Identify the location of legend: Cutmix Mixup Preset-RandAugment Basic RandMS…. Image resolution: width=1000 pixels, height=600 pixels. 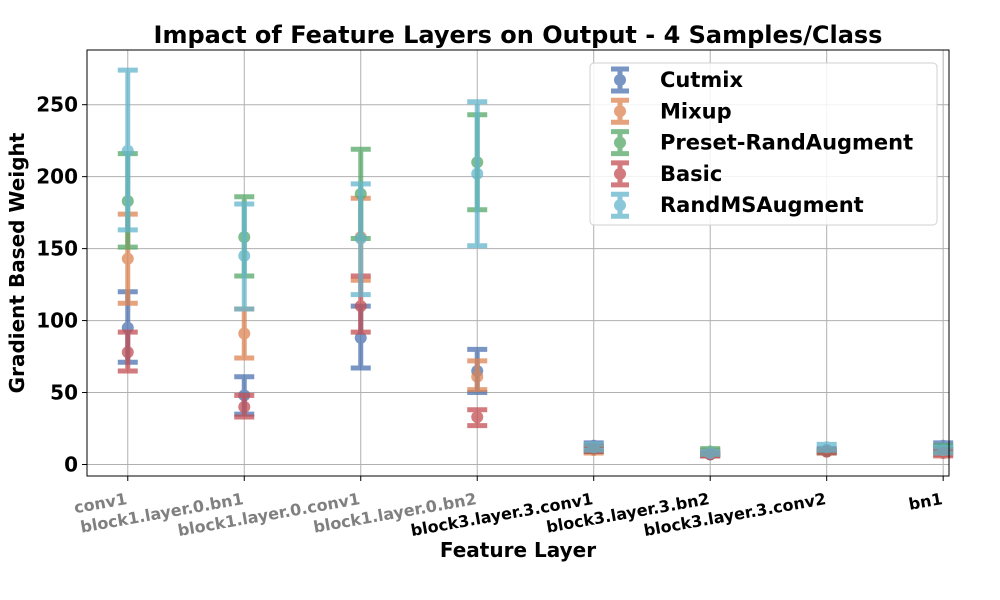
(763, 144).